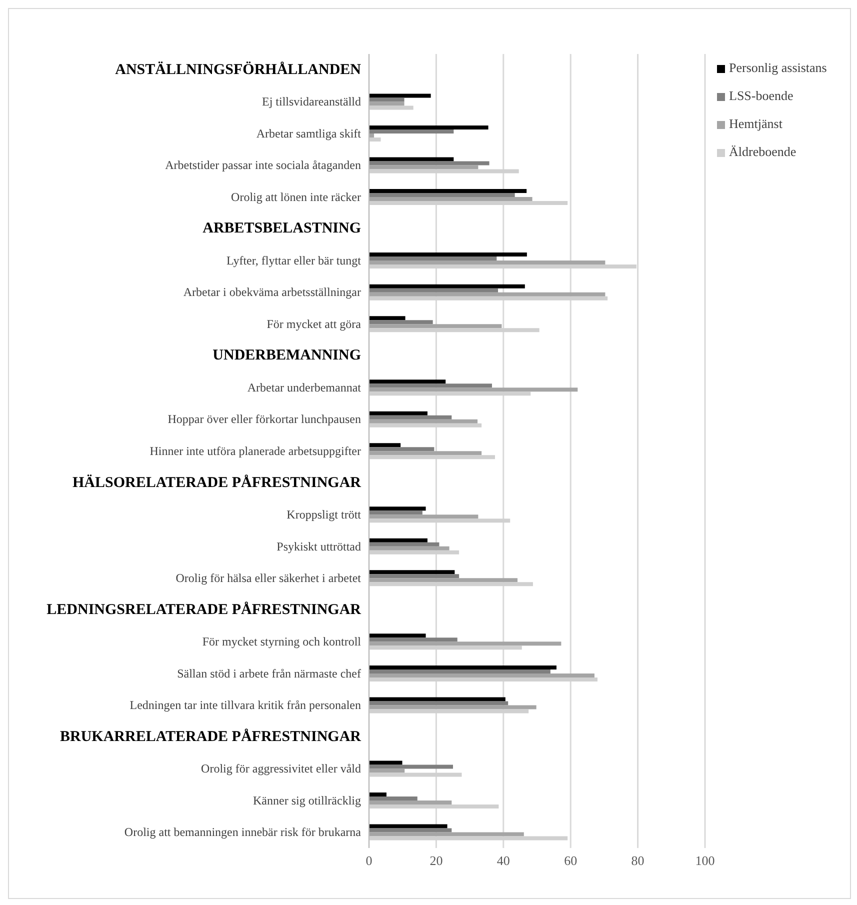 The height and width of the screenshot is (905, 857). I want to click on y-tick-label: Orolig att bemanningen innebär risk för brukarna, so click(243, 832).